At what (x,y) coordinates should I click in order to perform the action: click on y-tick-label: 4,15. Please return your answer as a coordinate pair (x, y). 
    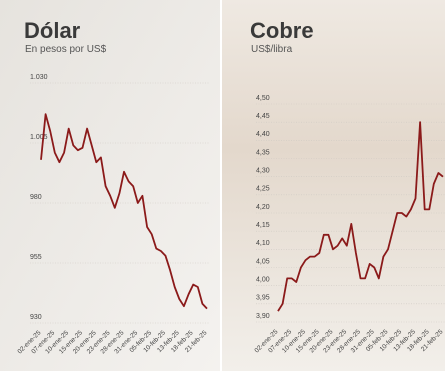
    Looking at the image, I should click on (263, 225).